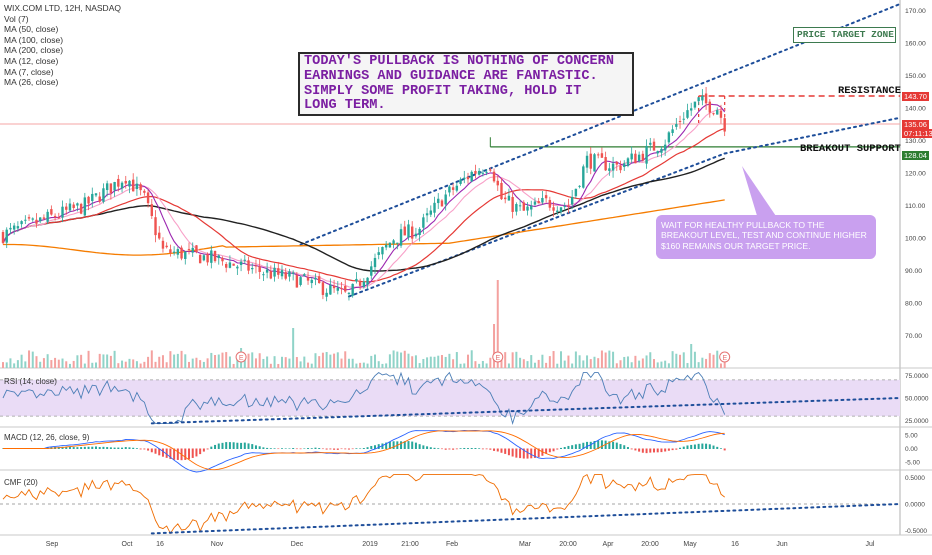 The height and width of the screenshot is (555, 932). I want to click on indicator-ma12: MA (12, close), so click(31, 60).